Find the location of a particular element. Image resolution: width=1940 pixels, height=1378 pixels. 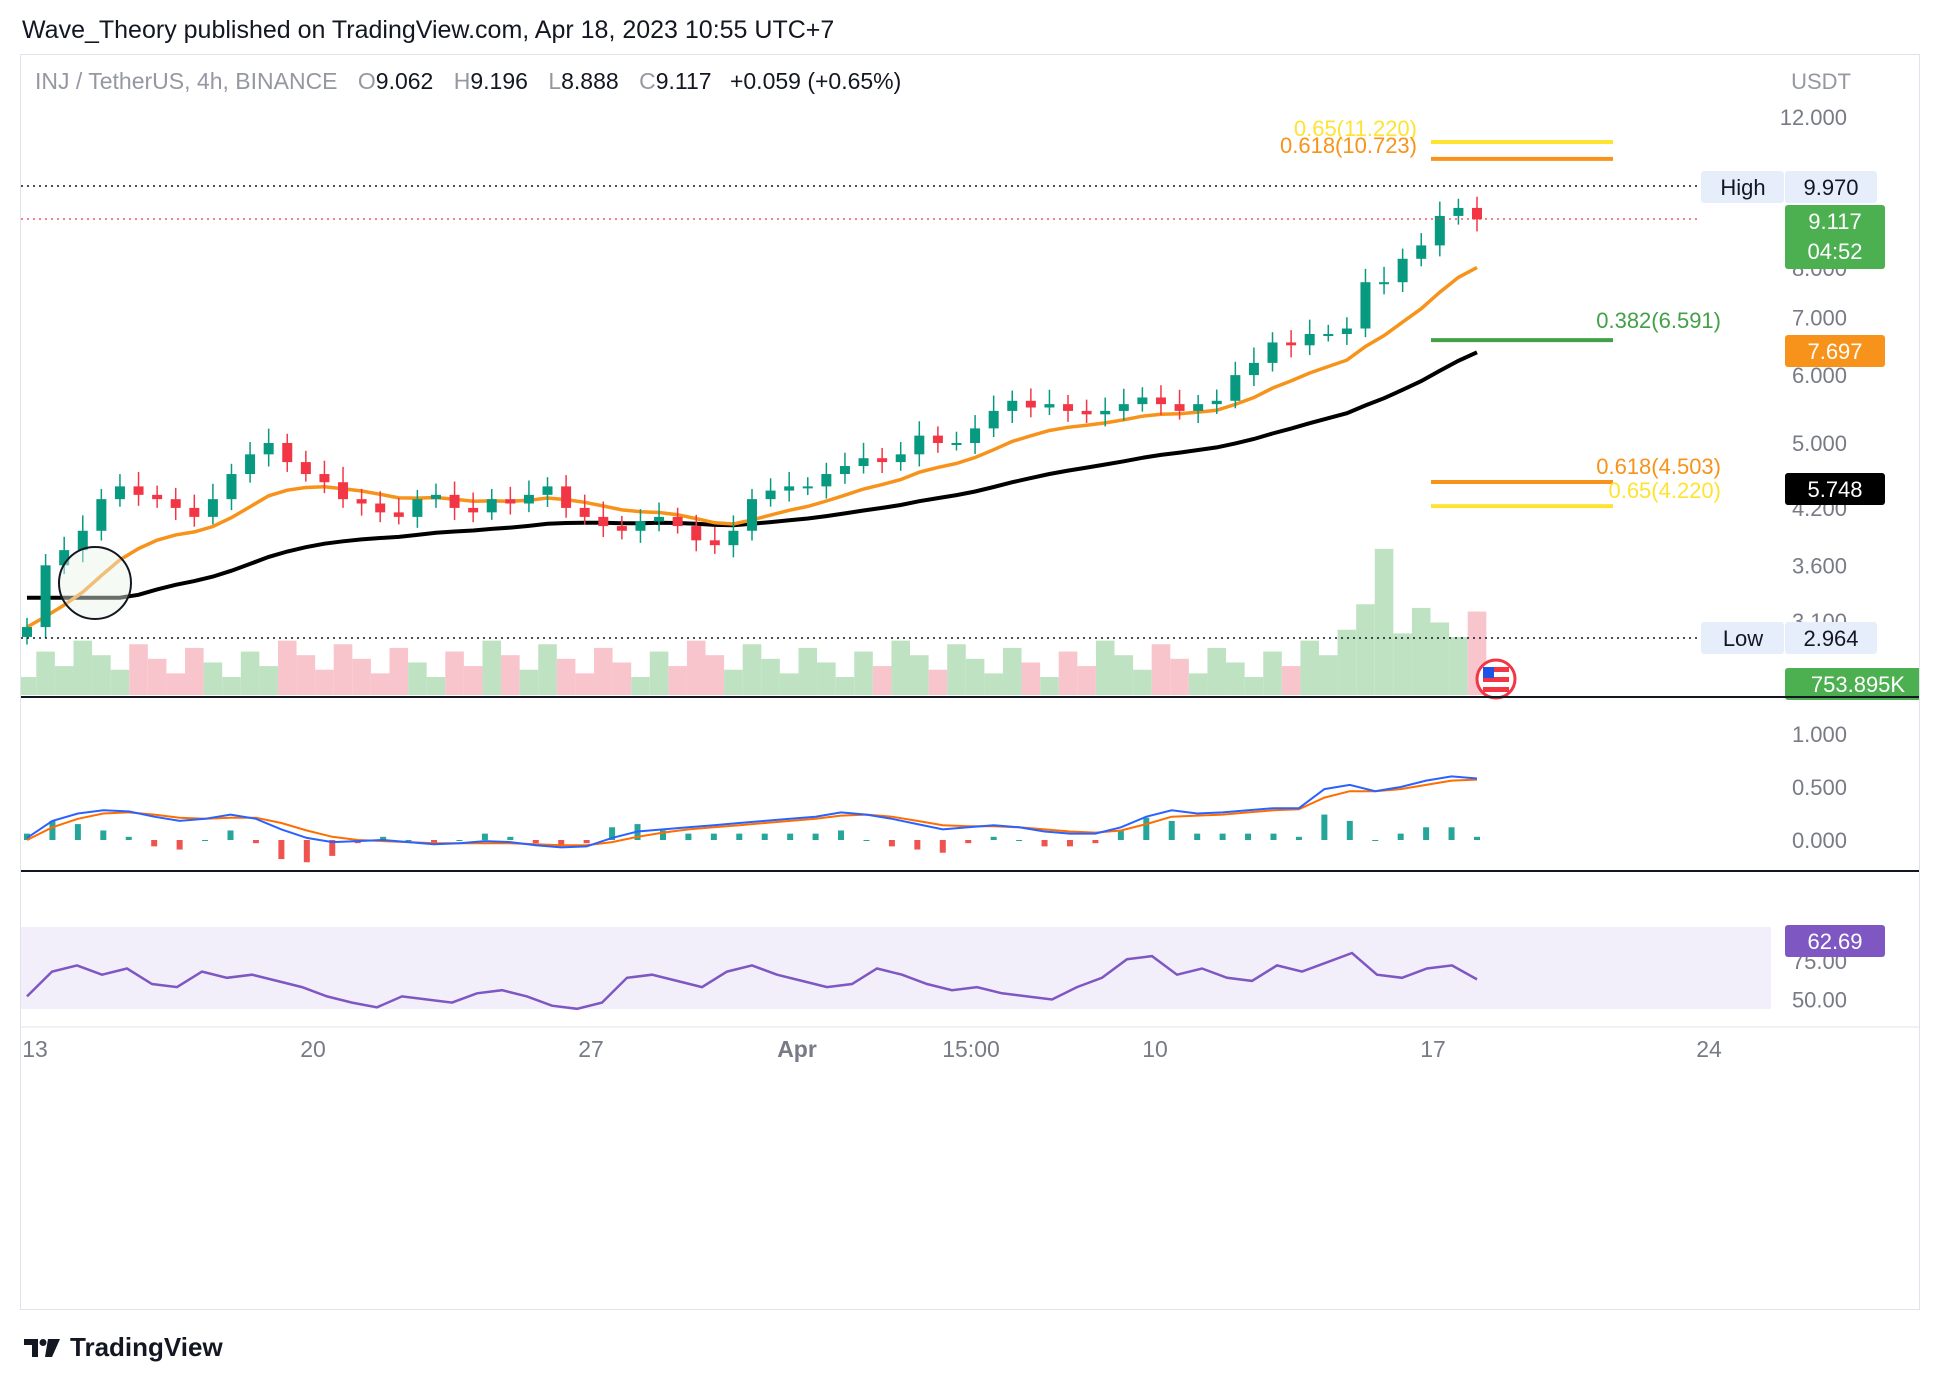

price-tick: 6.000 is located at coordinates (1819, 375).